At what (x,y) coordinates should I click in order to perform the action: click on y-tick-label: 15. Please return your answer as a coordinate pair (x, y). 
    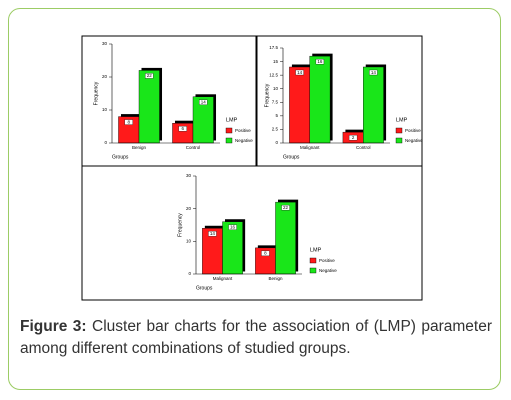
    Looking at the image, I should click on (276, 61).